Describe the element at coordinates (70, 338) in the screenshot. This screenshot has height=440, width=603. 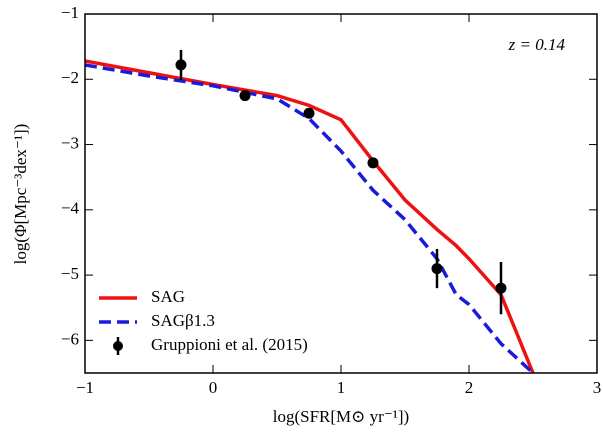
I see `y-tick-label: −6` at that location.